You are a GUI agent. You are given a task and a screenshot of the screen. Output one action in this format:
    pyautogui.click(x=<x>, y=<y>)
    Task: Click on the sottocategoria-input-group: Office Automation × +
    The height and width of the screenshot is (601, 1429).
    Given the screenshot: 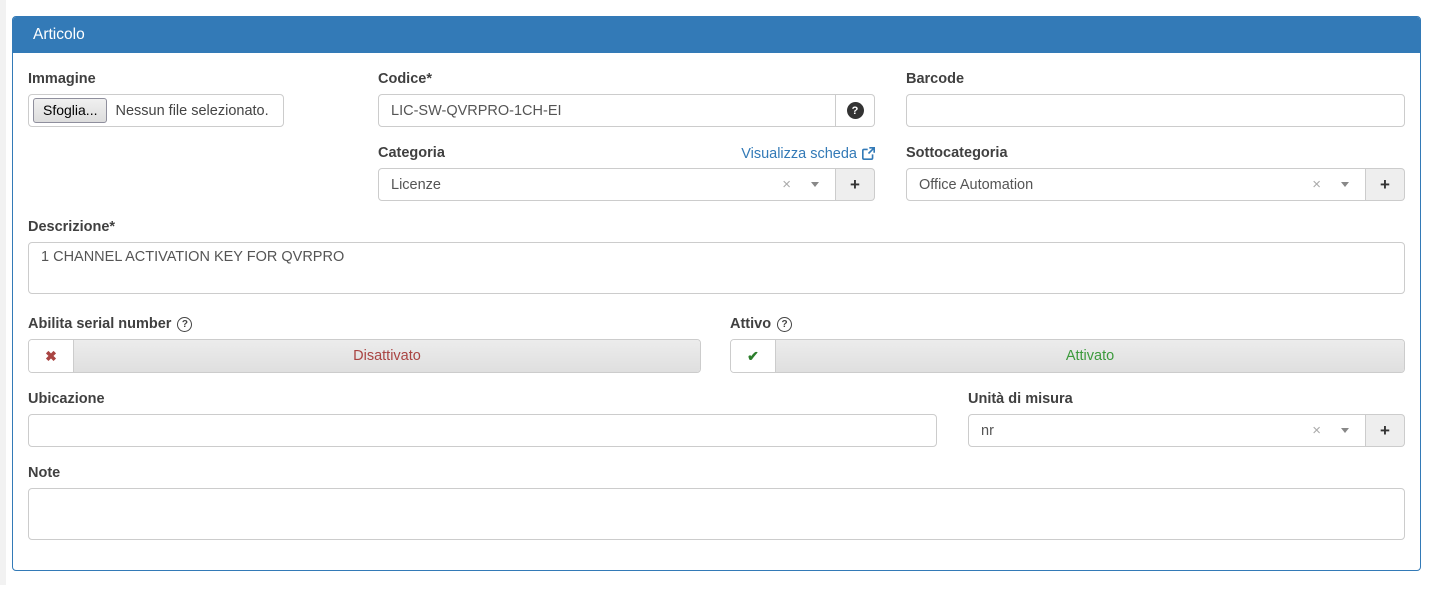 What is the action you would take?
    pyautogui.click(x=1155, y=184)
    